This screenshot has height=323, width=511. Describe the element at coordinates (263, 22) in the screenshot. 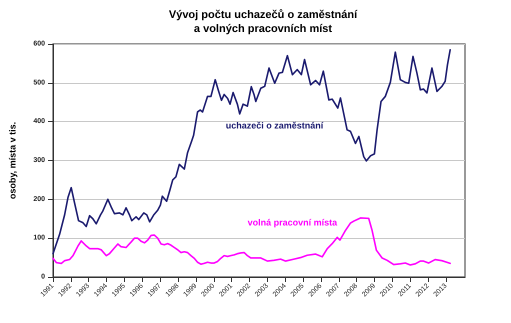

I see `chart-title: Vývoj počtu uchazečů o zaměstnání a volných pracovních míst` at that location.